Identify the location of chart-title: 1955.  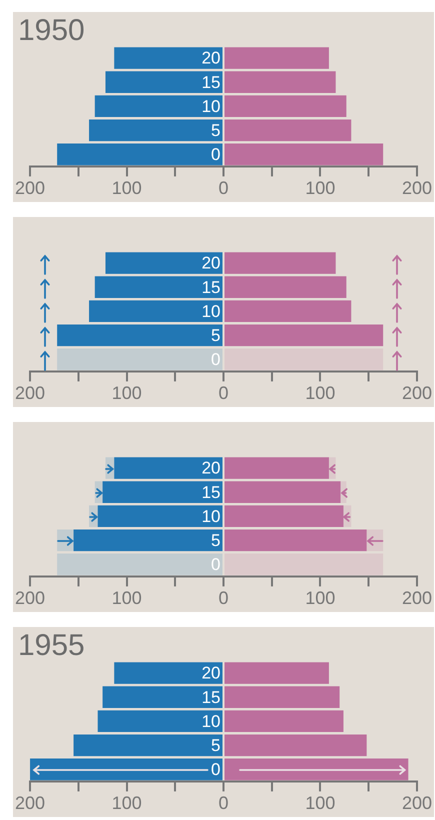
(51, 645).